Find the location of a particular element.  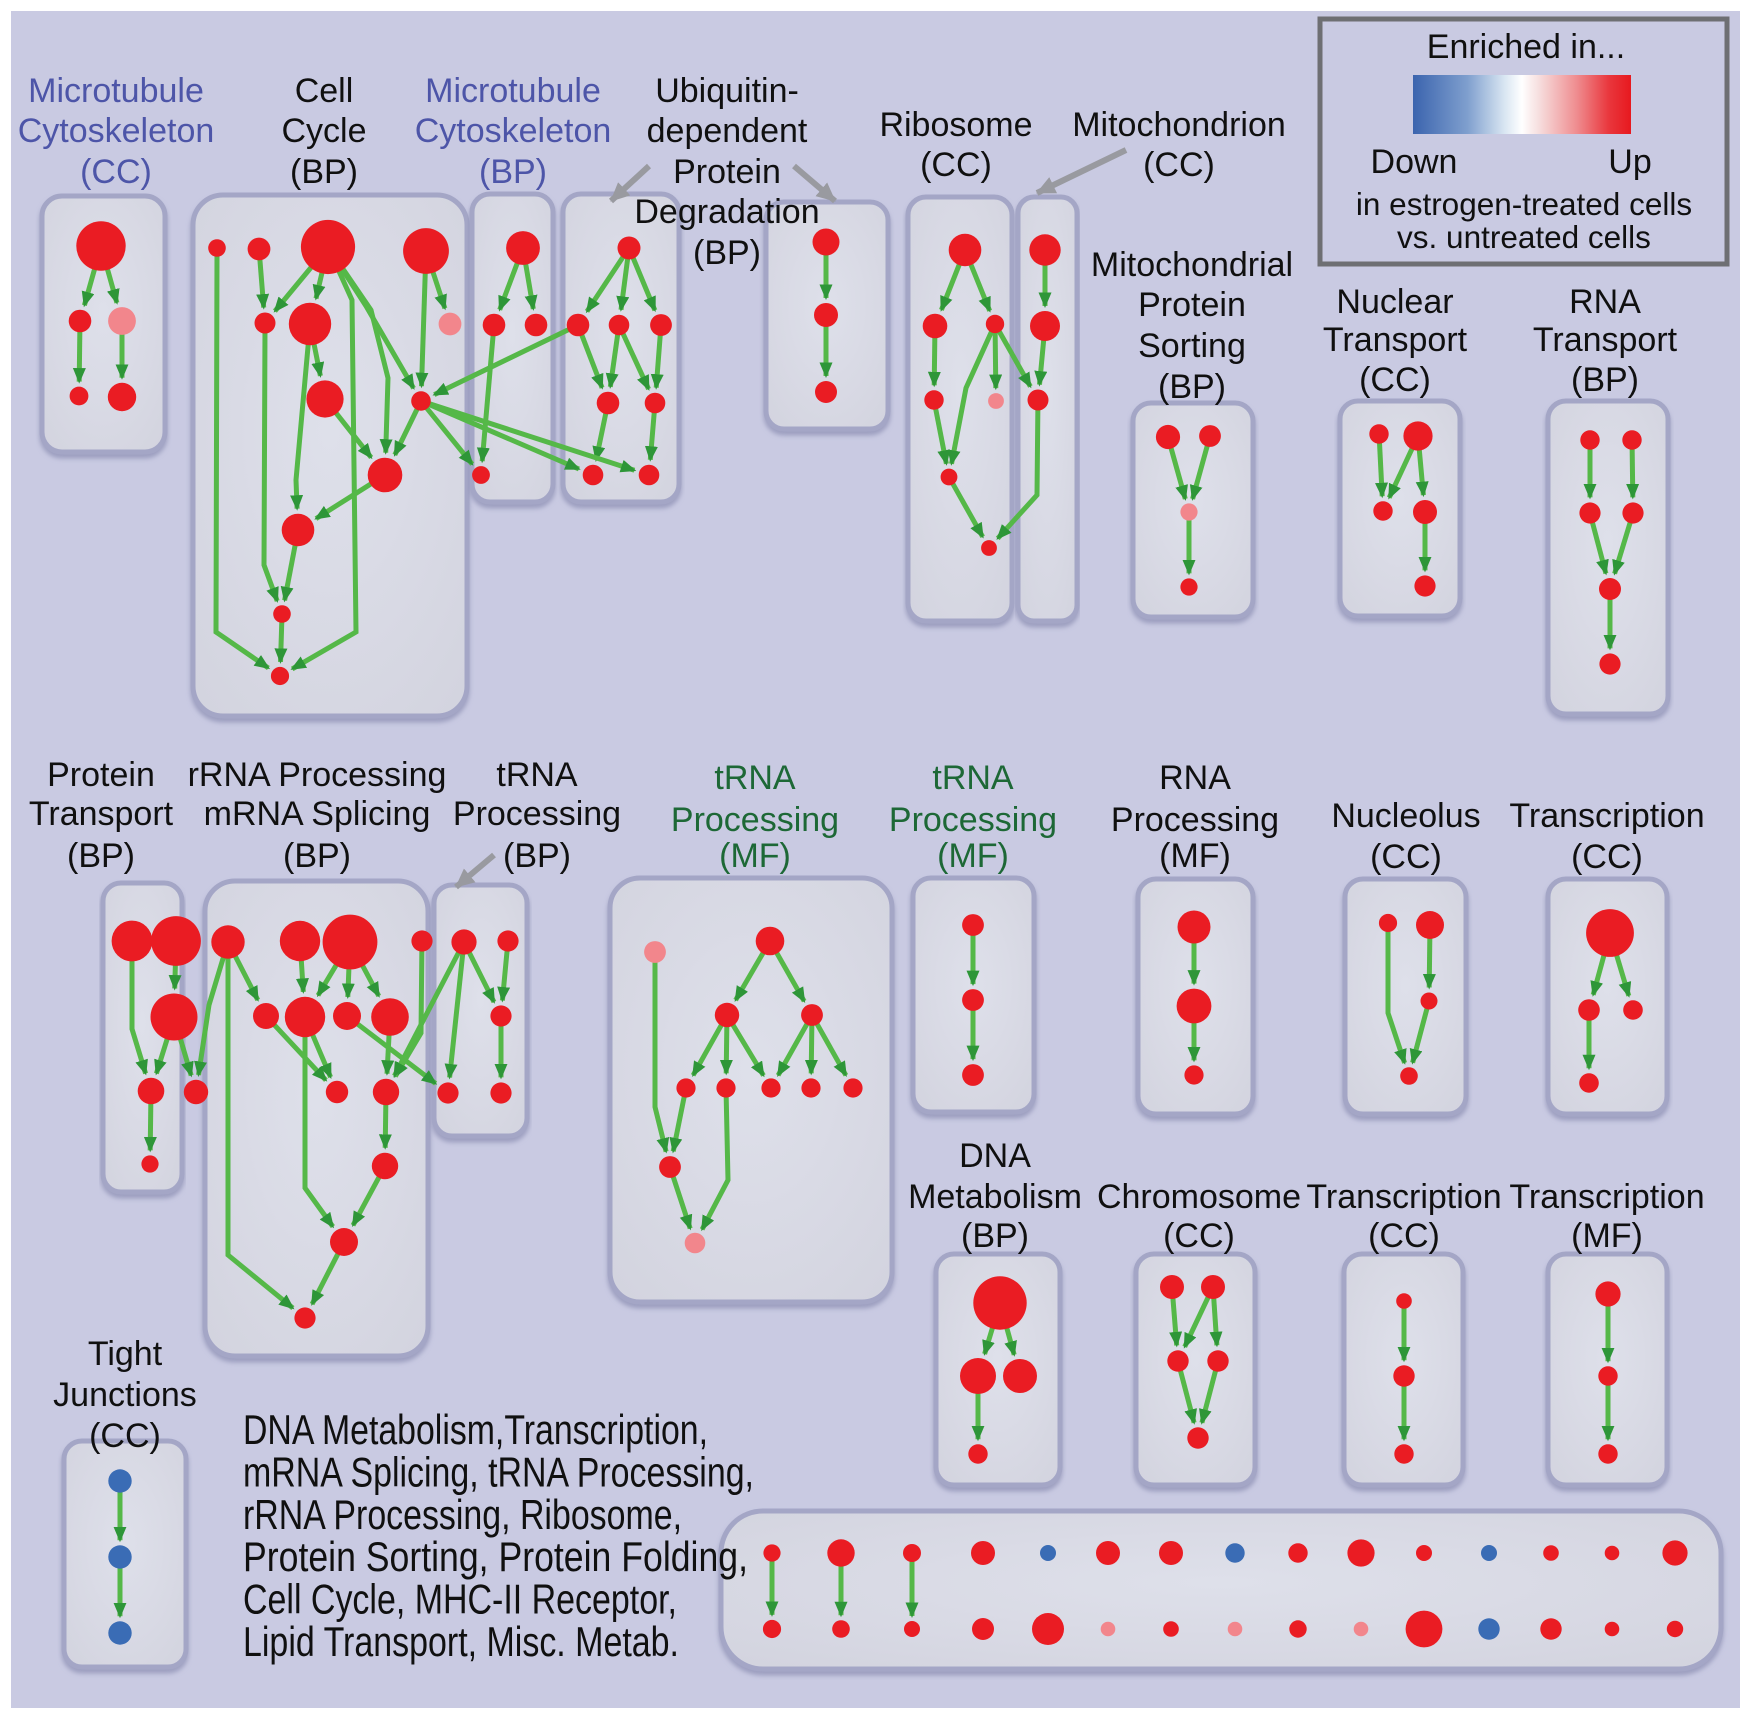

svg-text:Protein Sorting, Protein Foldi: Protein Sorting, Protein Folding, is located at coordinates (495, 1556).